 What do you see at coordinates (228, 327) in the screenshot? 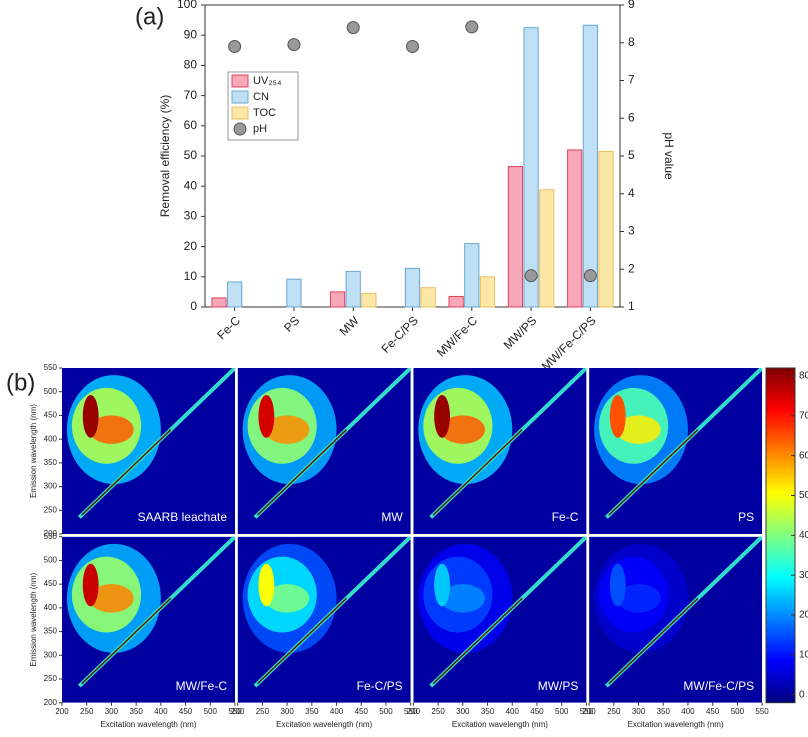
I see `x-tick-label: Fe-C` at bounding box center [228, 327].